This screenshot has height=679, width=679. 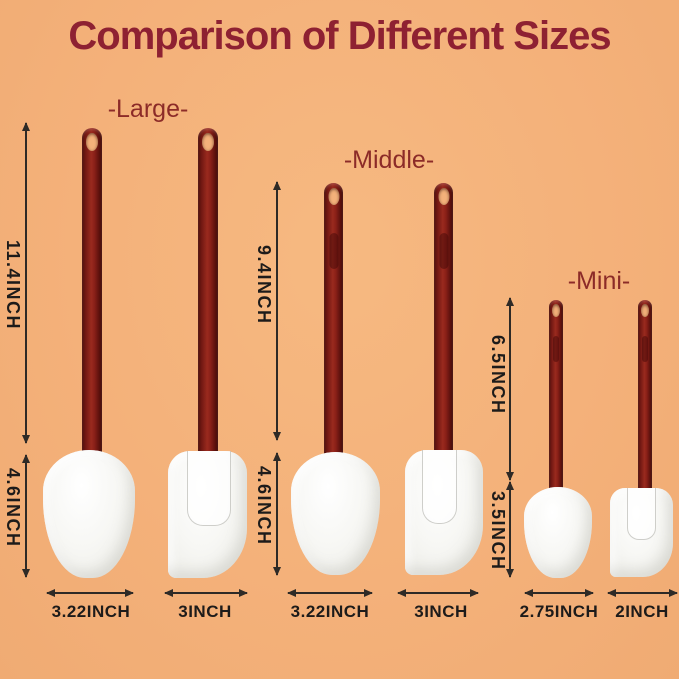 What do you see at coordinates (510, 529) in the screenshot?
I see `mini-head-length-arrow` at bounding box center [510, 529].